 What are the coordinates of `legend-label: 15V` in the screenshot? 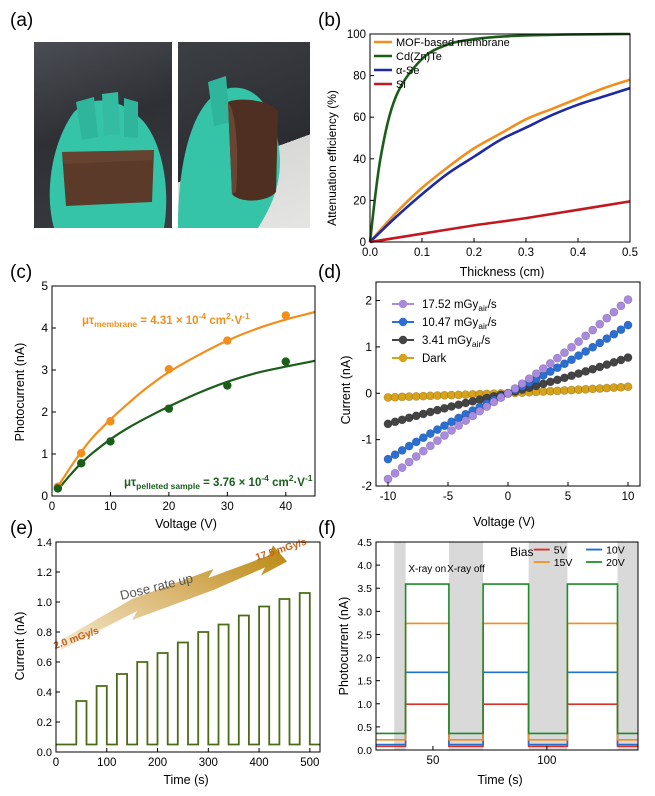 It's located at (563, 563).